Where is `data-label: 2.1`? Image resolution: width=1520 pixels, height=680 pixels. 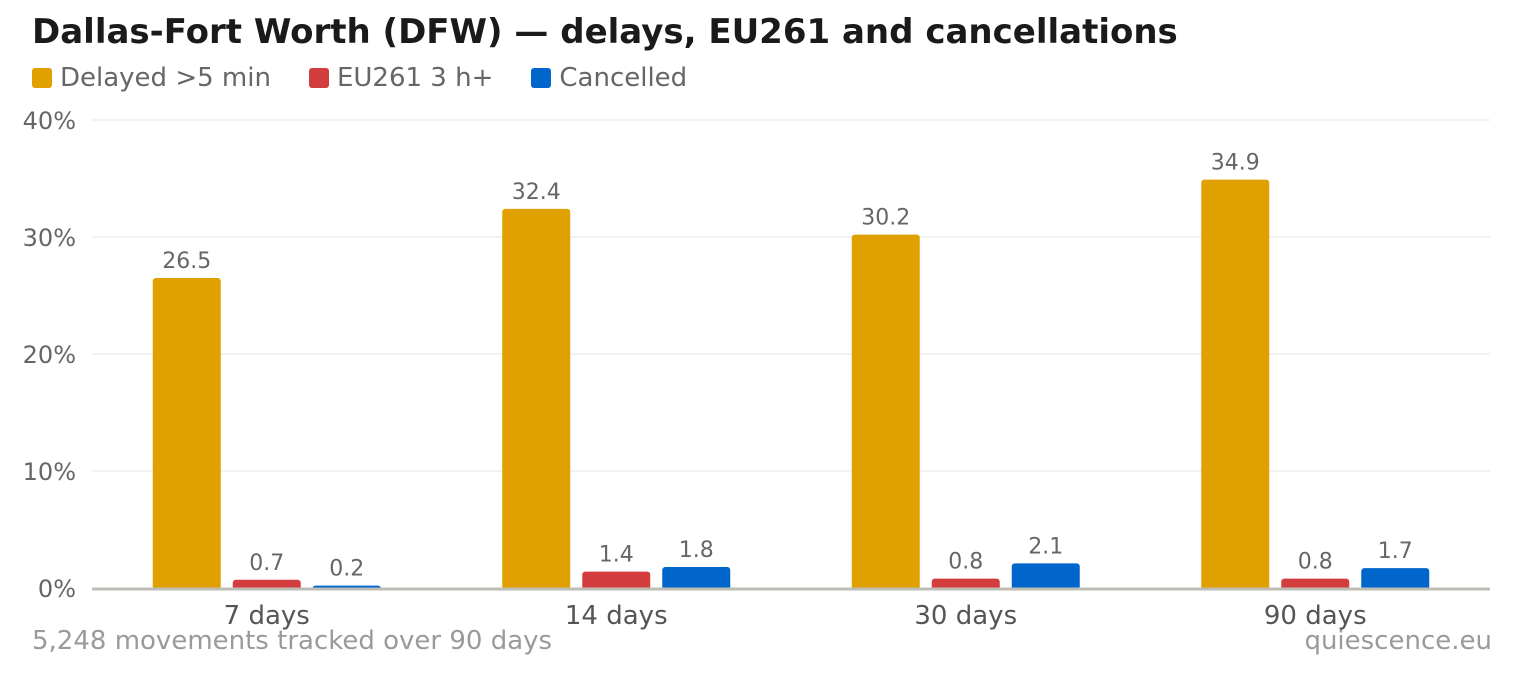 data-label: 2.1 is located at coordinates (1045, 546).